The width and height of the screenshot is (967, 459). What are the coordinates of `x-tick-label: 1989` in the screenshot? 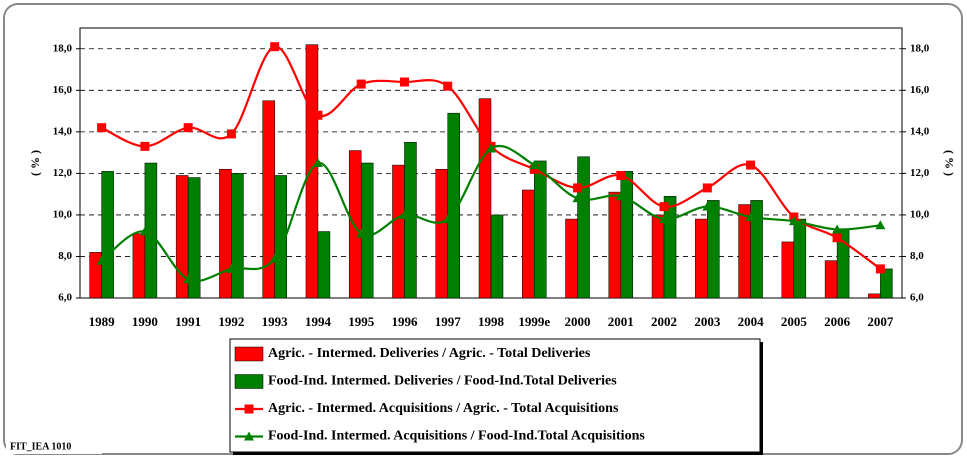 It's located at (102, 321).